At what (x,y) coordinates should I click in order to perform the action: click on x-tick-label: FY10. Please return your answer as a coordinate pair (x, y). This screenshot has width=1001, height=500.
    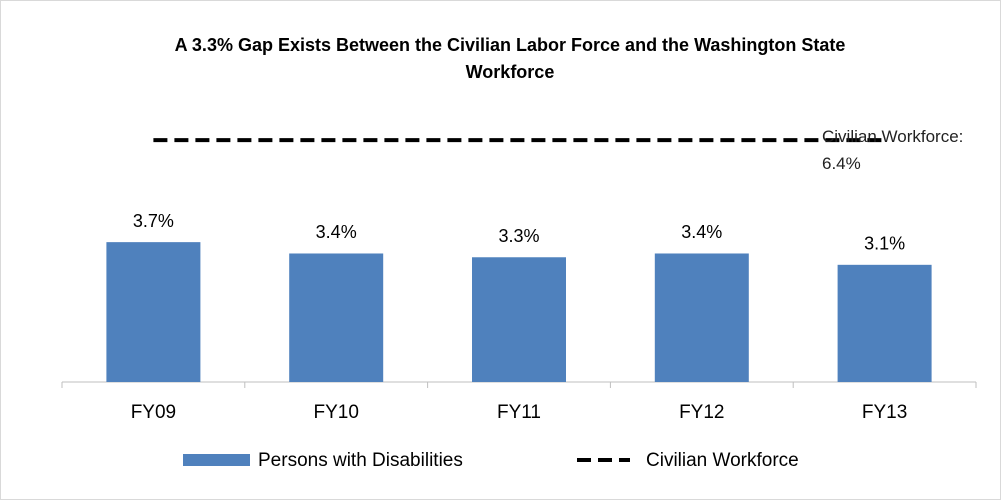
    Looking at the image, I should click on (335, 412).